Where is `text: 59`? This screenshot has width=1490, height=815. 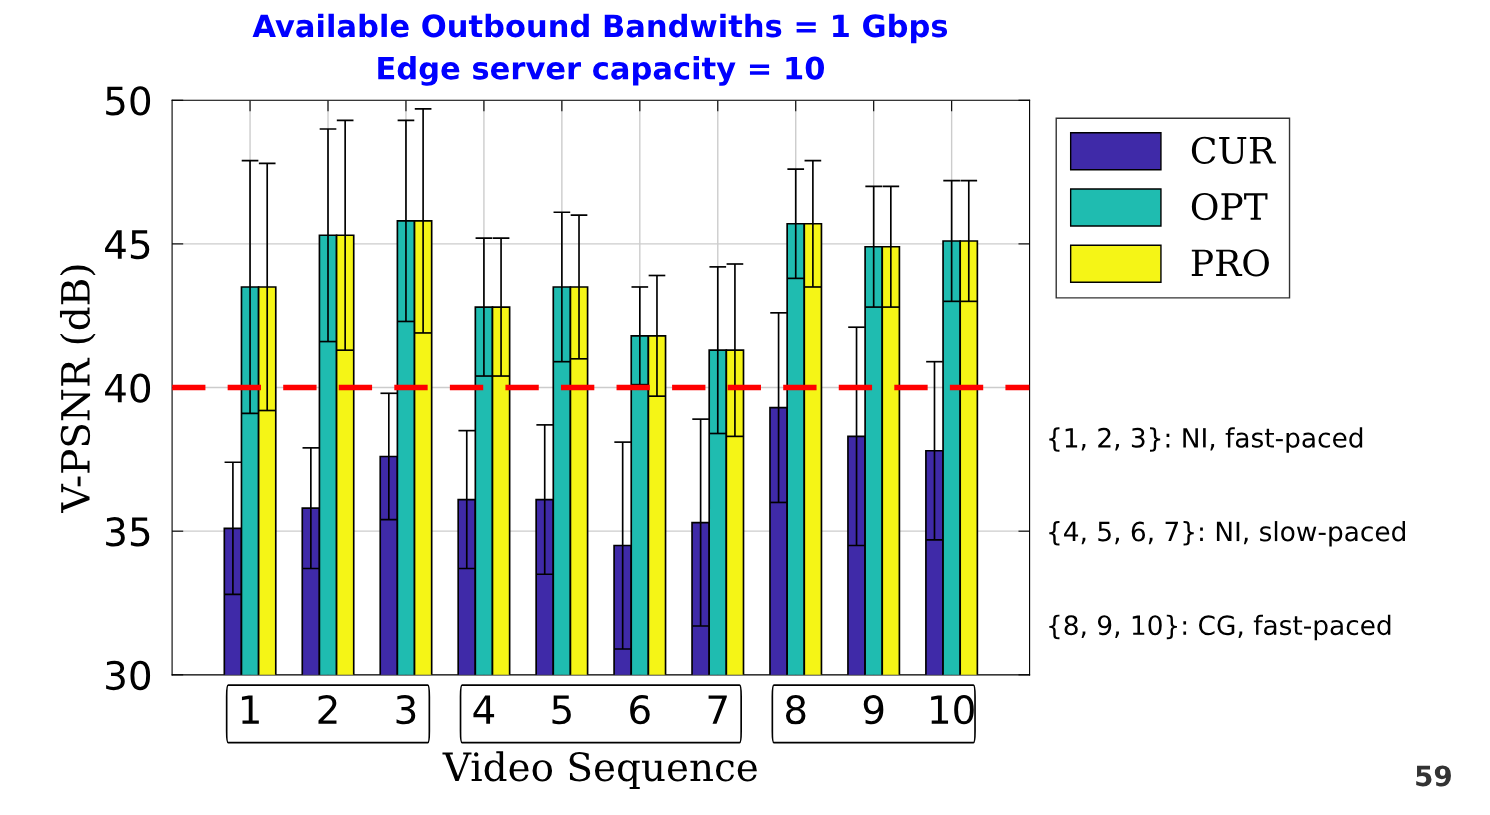
text: 59 is located at coordinates (1433, 776).